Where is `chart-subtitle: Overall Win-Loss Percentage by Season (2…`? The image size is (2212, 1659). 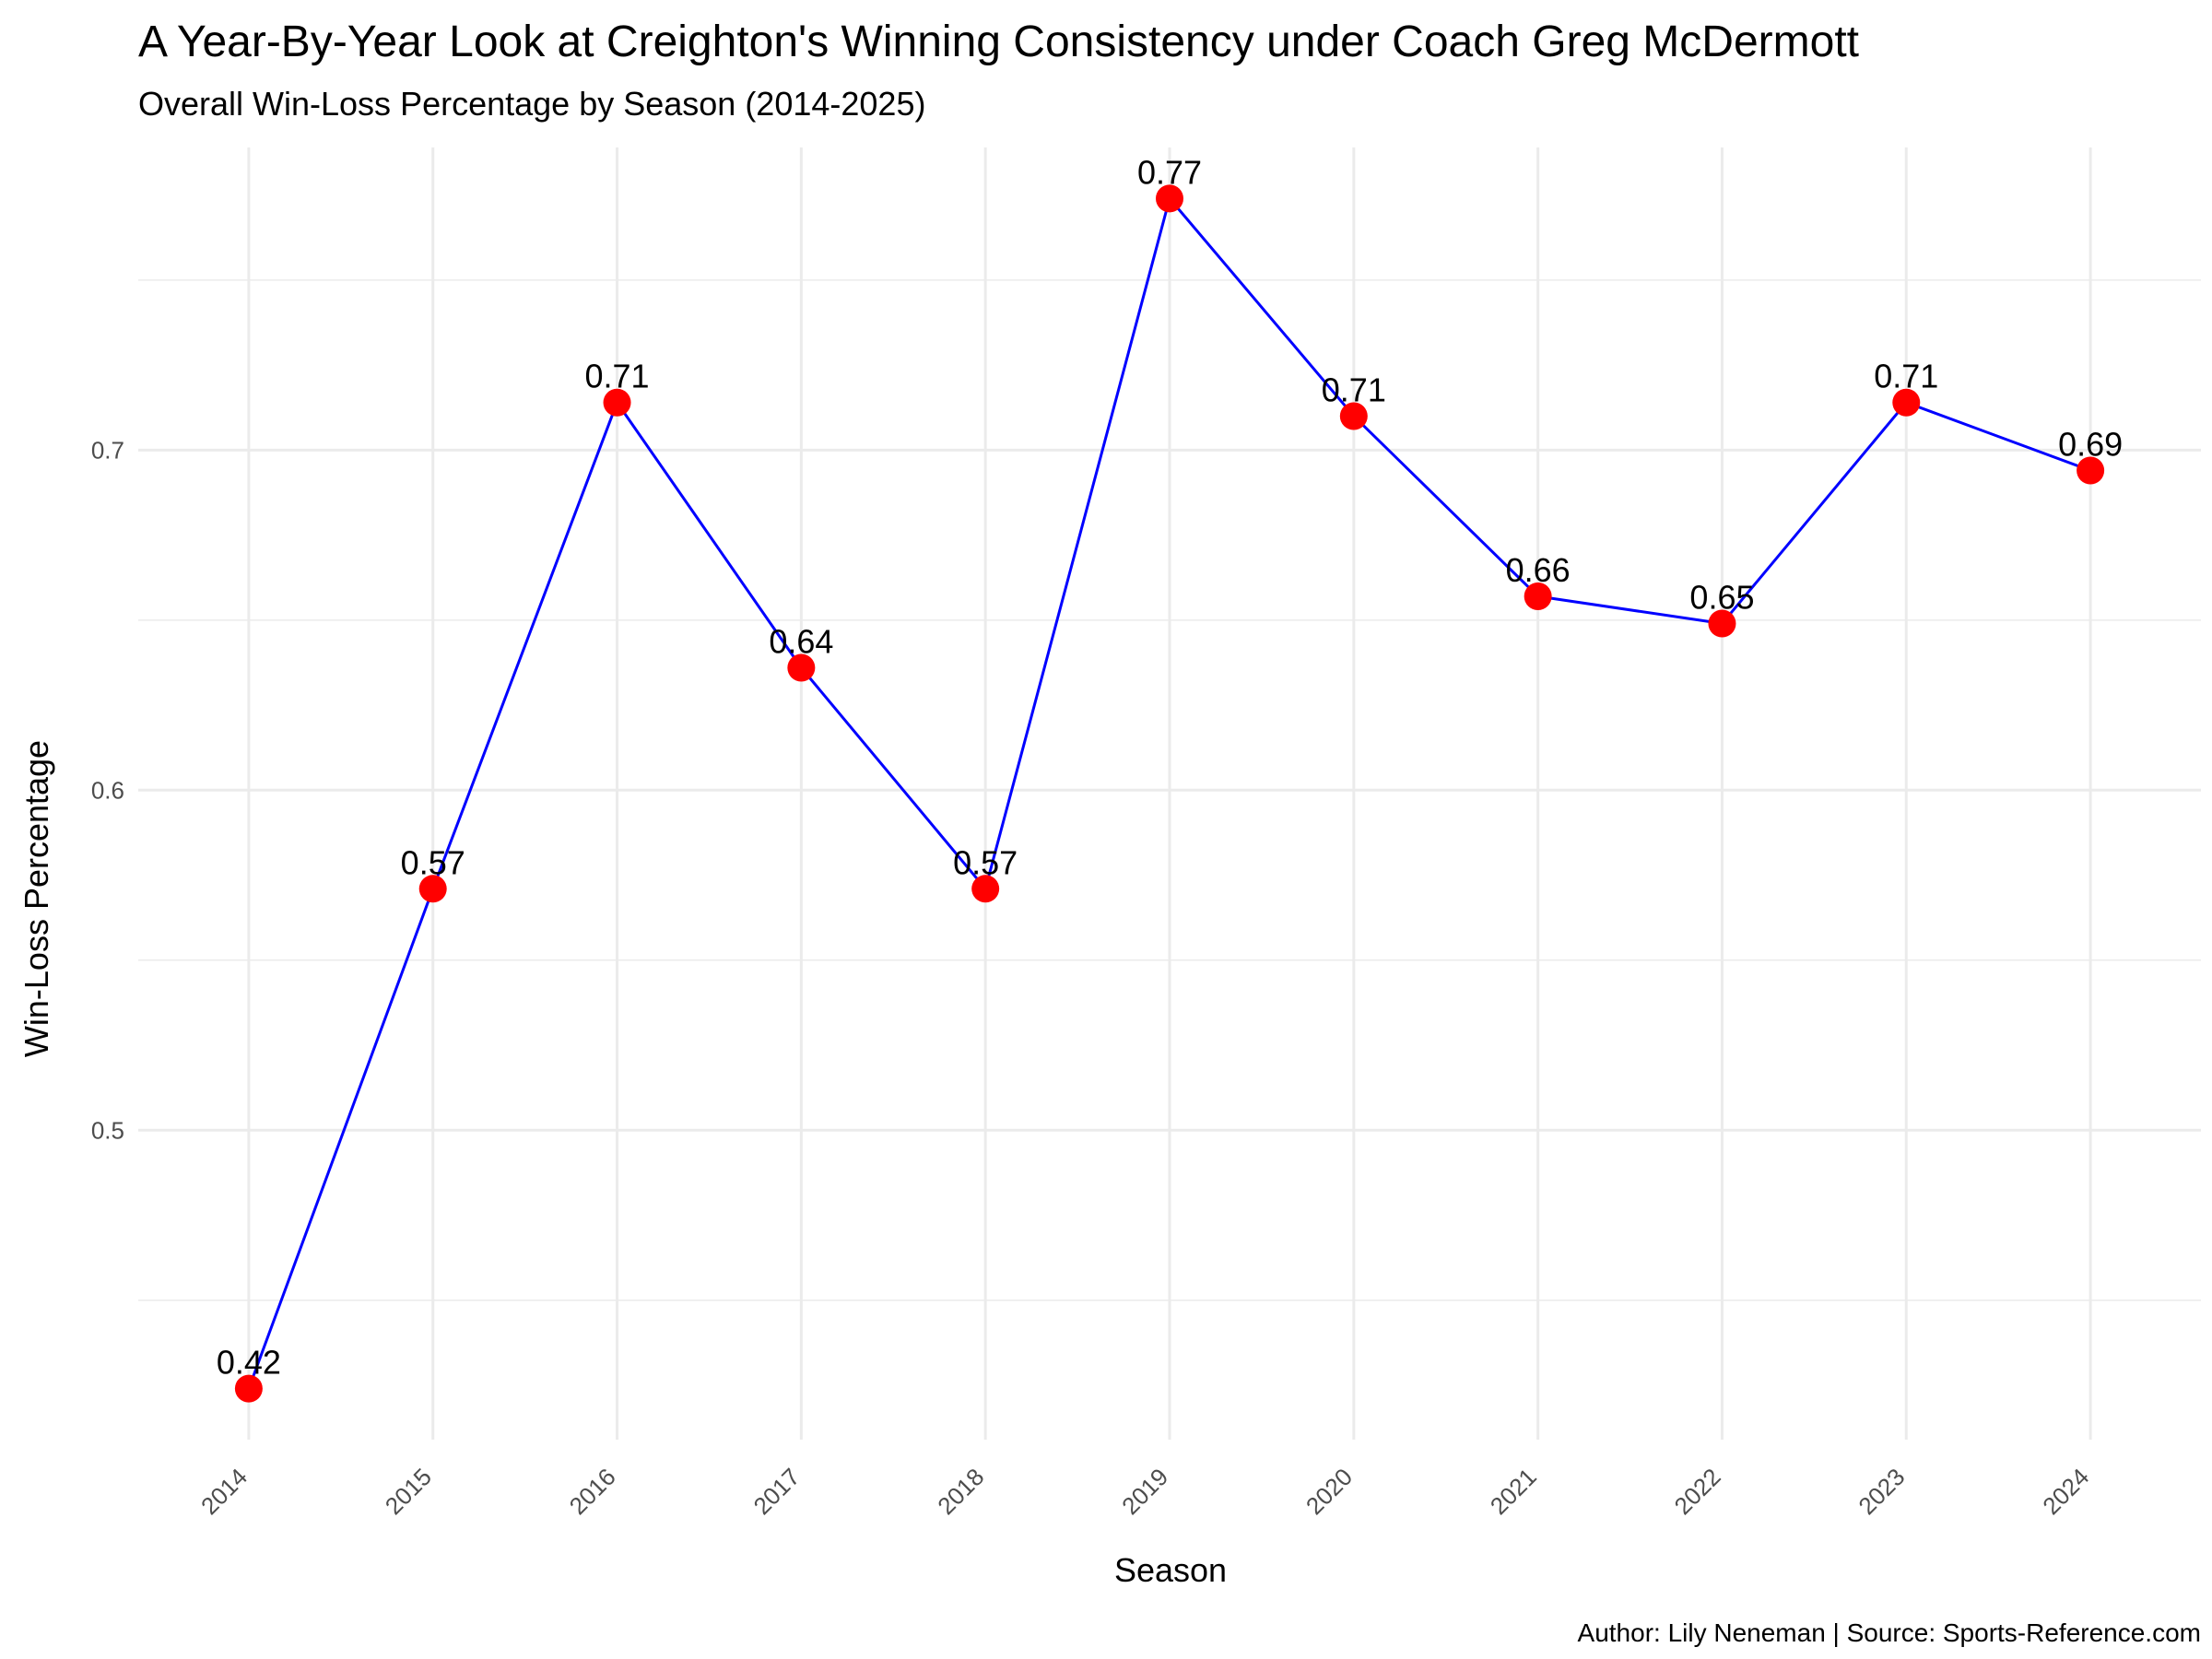 chart-subtitle: Overall Win-Loss Percentage by Season (2… is located at coordinates (532, 104).